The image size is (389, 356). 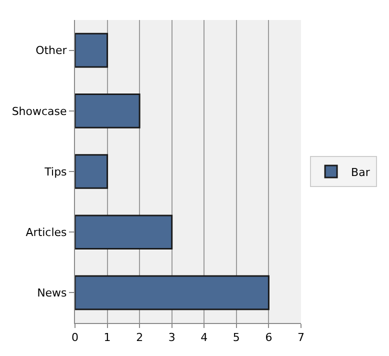 I want to click on legend-label: Bar, so click(x=360, y=172).